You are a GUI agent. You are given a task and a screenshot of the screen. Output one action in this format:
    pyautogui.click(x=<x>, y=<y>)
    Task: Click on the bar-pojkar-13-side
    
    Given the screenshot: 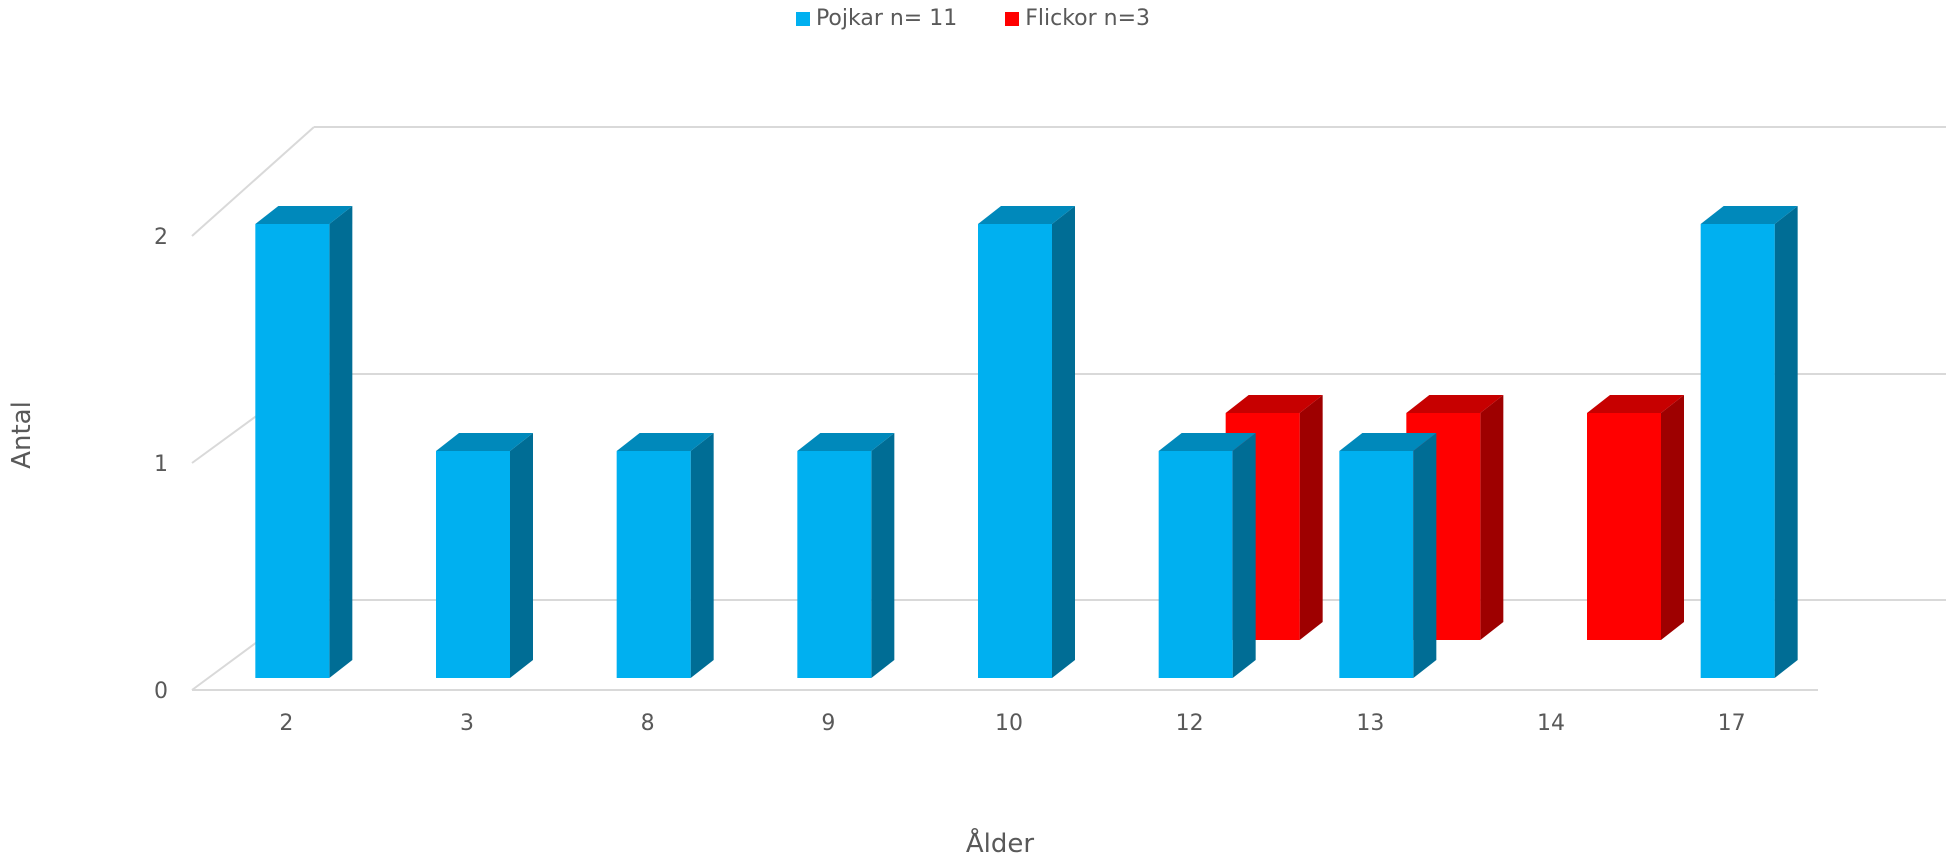 What is the action you would take?
    pyautogui.click(x=1425, y=555)
    